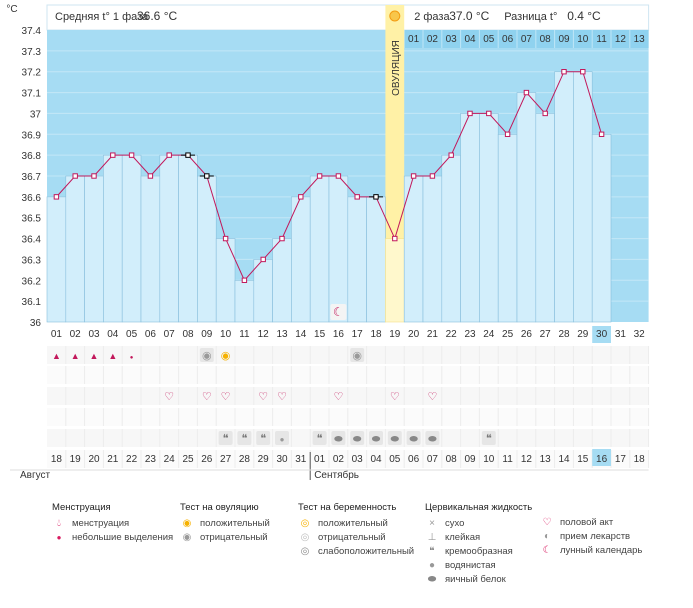 Image resolution: width=693 pixels, height=608 pixels. I want to click on date-label: 14, so click(564, 459).